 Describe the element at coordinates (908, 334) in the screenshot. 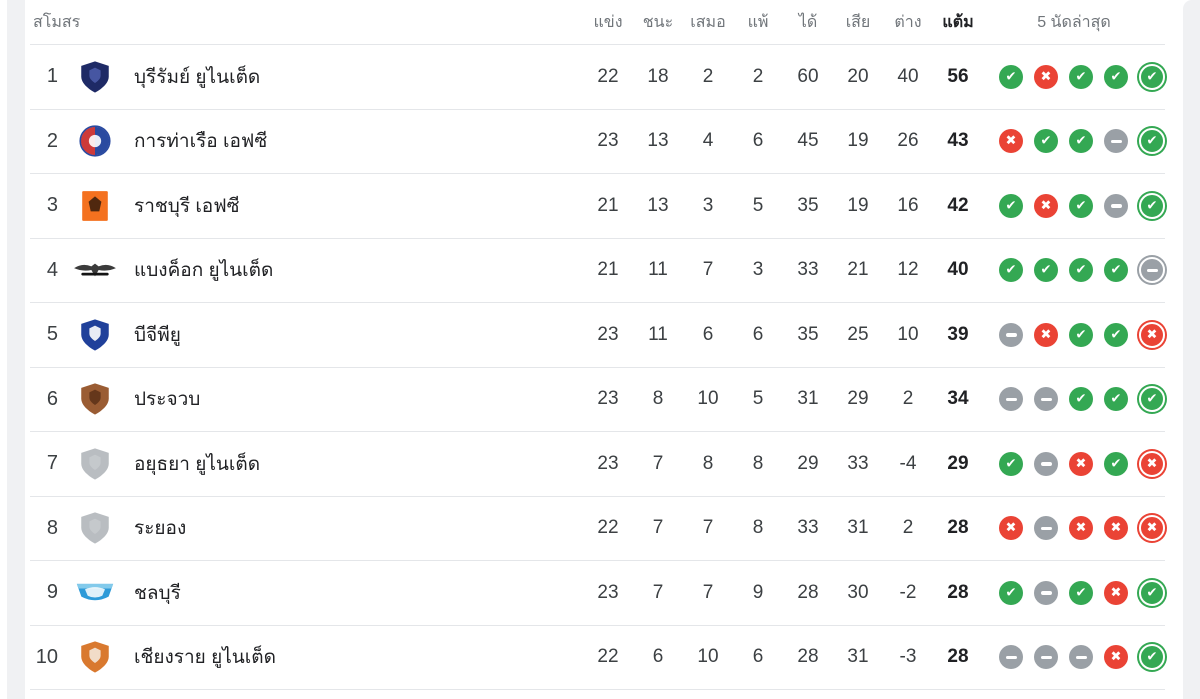

I see `stat-goal-diff: 10` at that location.